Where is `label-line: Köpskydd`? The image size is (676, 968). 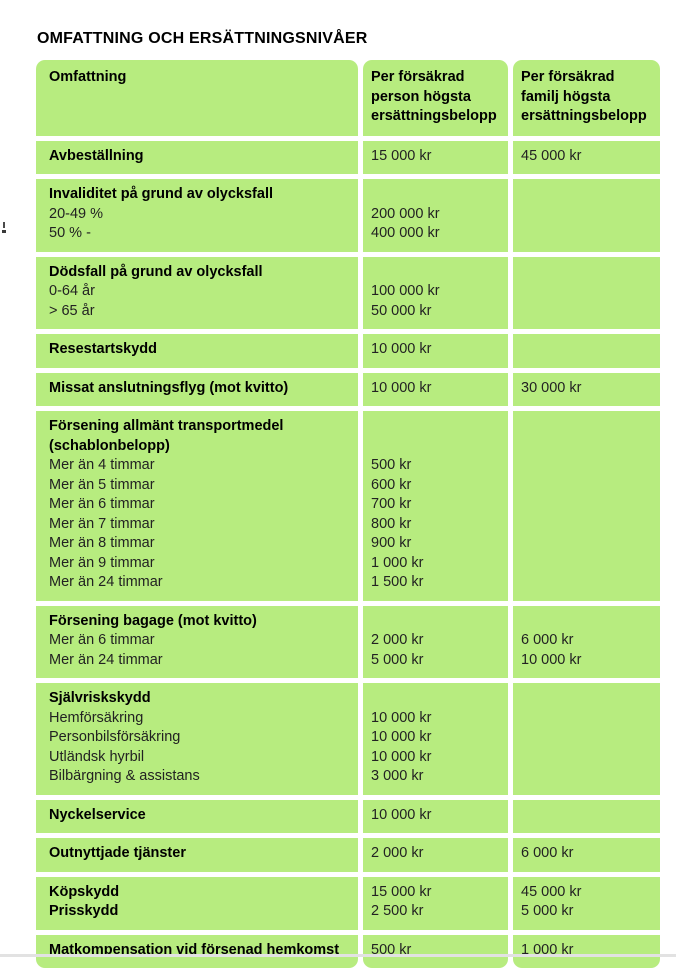 label-line: Köpskydd is located at coordinates (198, 893).